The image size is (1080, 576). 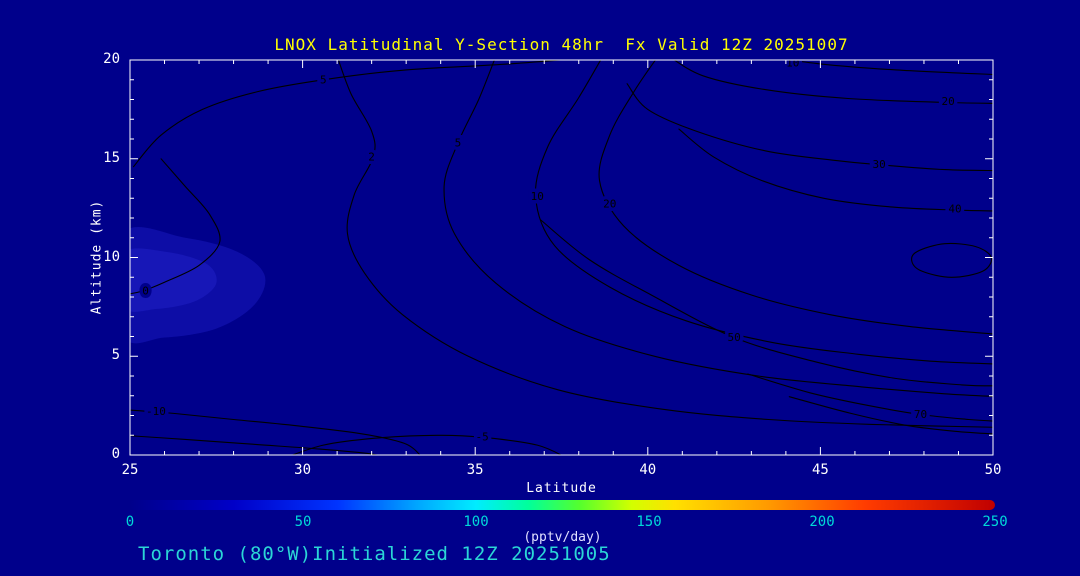 What do you see at coordinates (111, 59) in the screenshot?
I see `y-tick-label: 20` at bounding box center [111, 59].